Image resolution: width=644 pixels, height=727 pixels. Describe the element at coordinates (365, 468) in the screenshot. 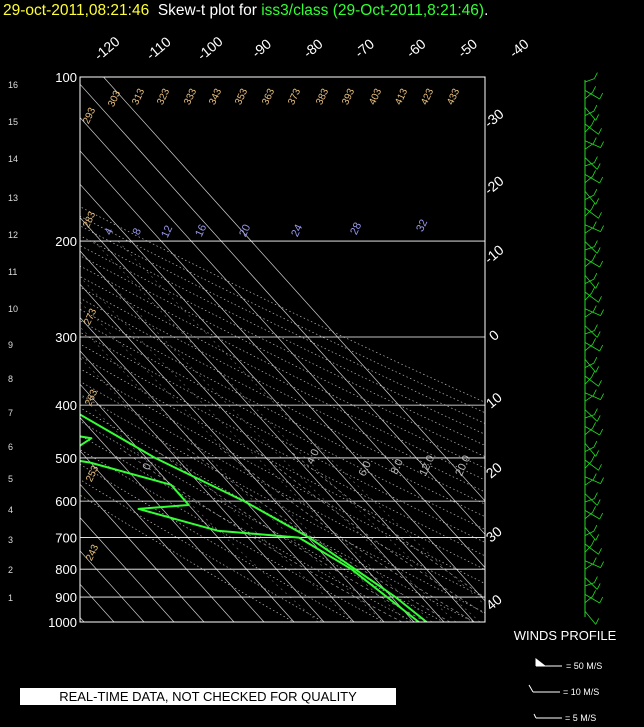

I see `moist-label: 6.0` at that location.